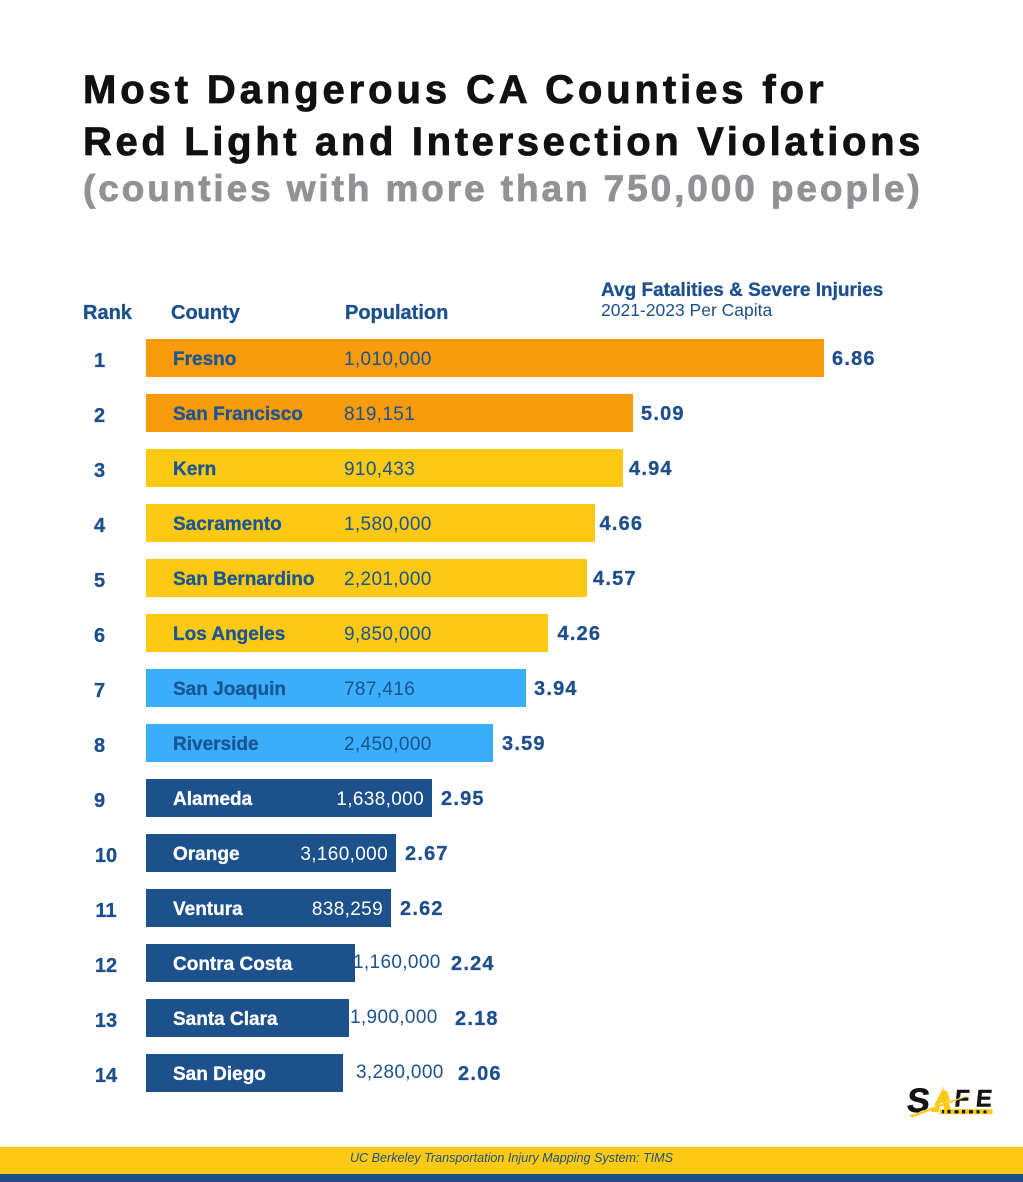  Describe the element at coordinates (918, 1101) in the screenshot. I see `svg-text: S` at that location.